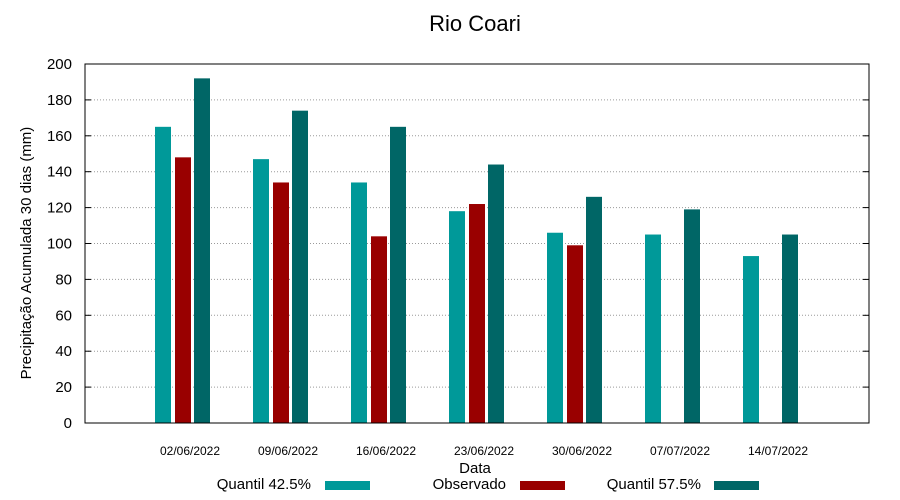 Image resolution: width=900 pixels, height=500 pixels. Describe the element at coordinates (59, 172) in the screenshot. I see `y-tick-label: 140` at that location.